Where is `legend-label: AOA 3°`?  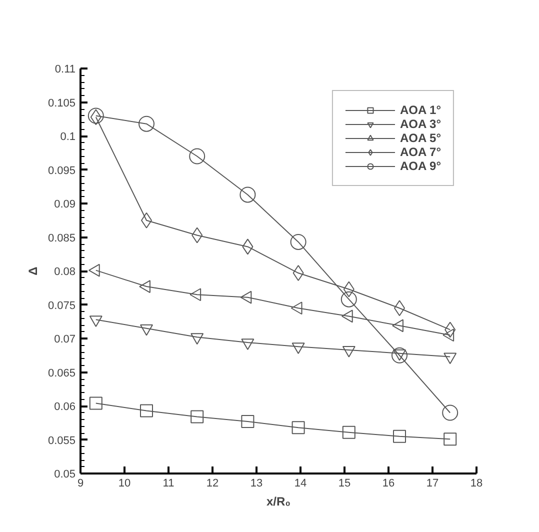 legend-label: AOA 3° is located at coordinates (420, 124).